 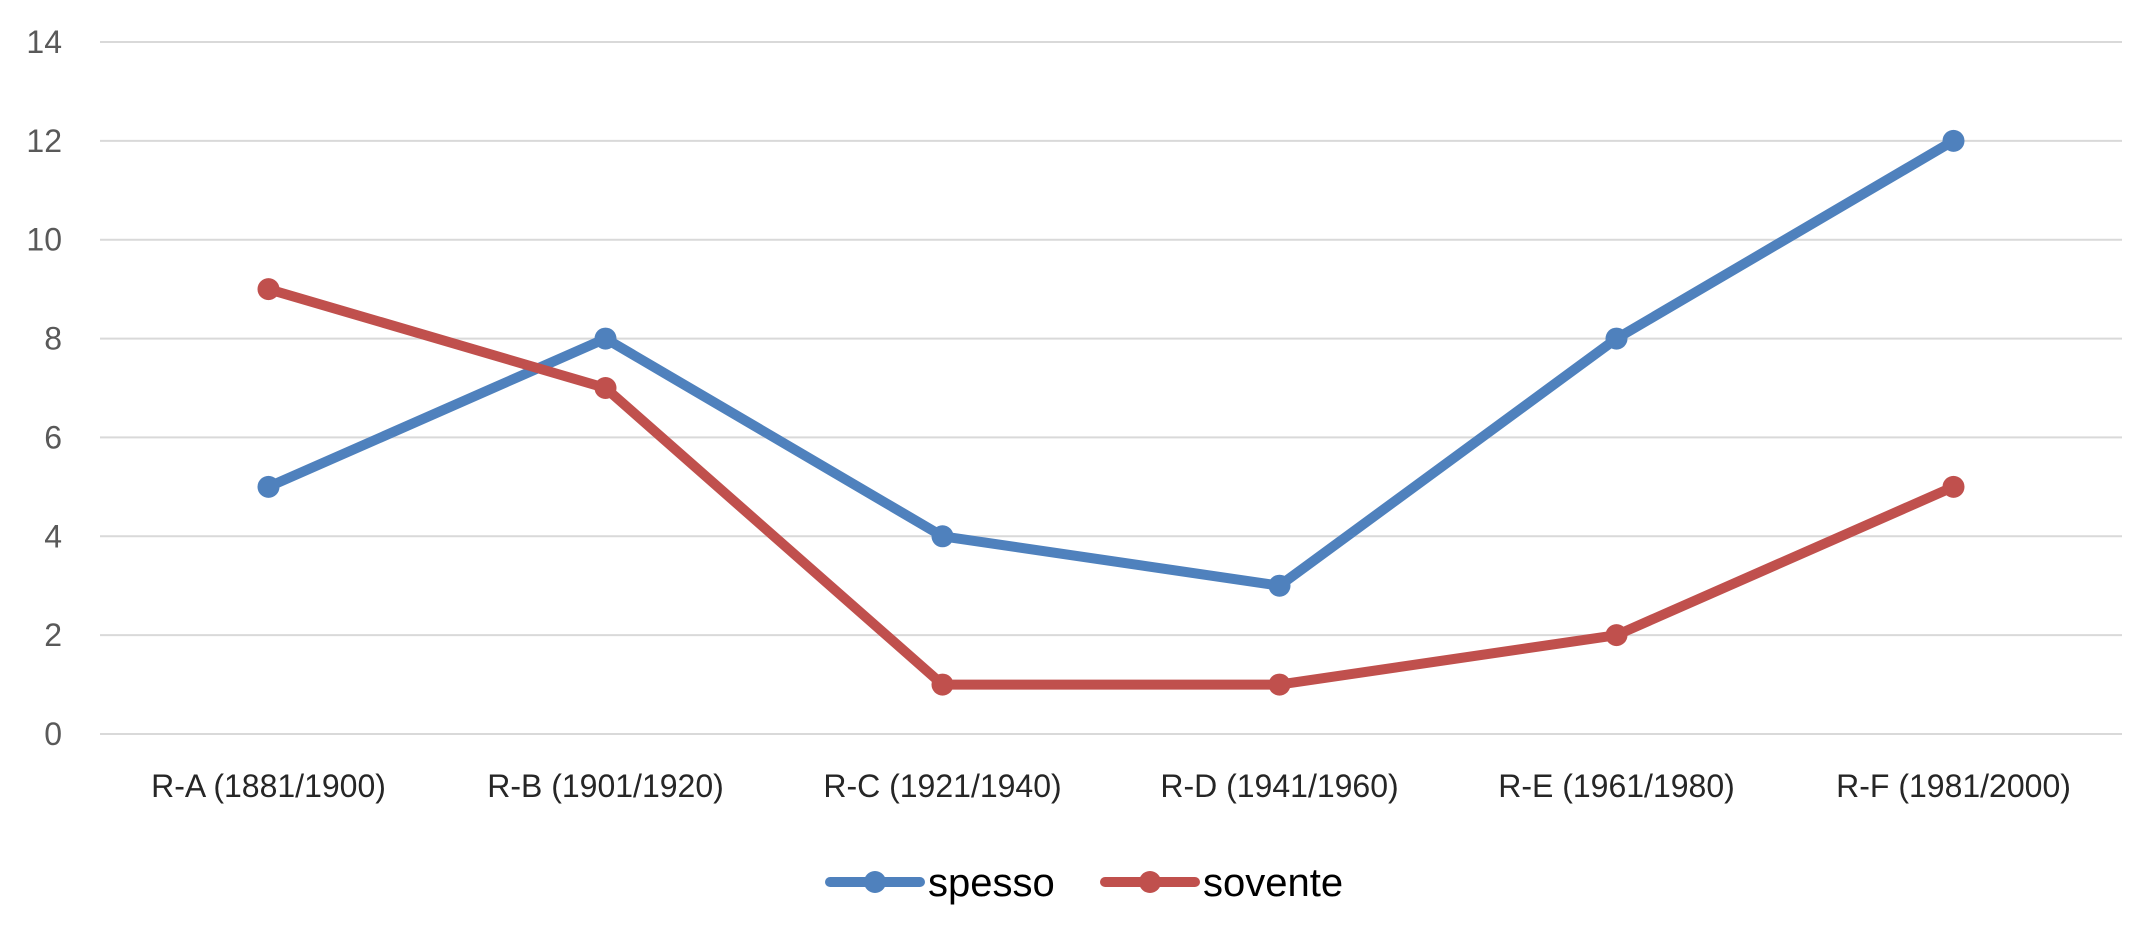 I want to click on x-category-label: R-C (1921/1940), so click(x=942, y=786).